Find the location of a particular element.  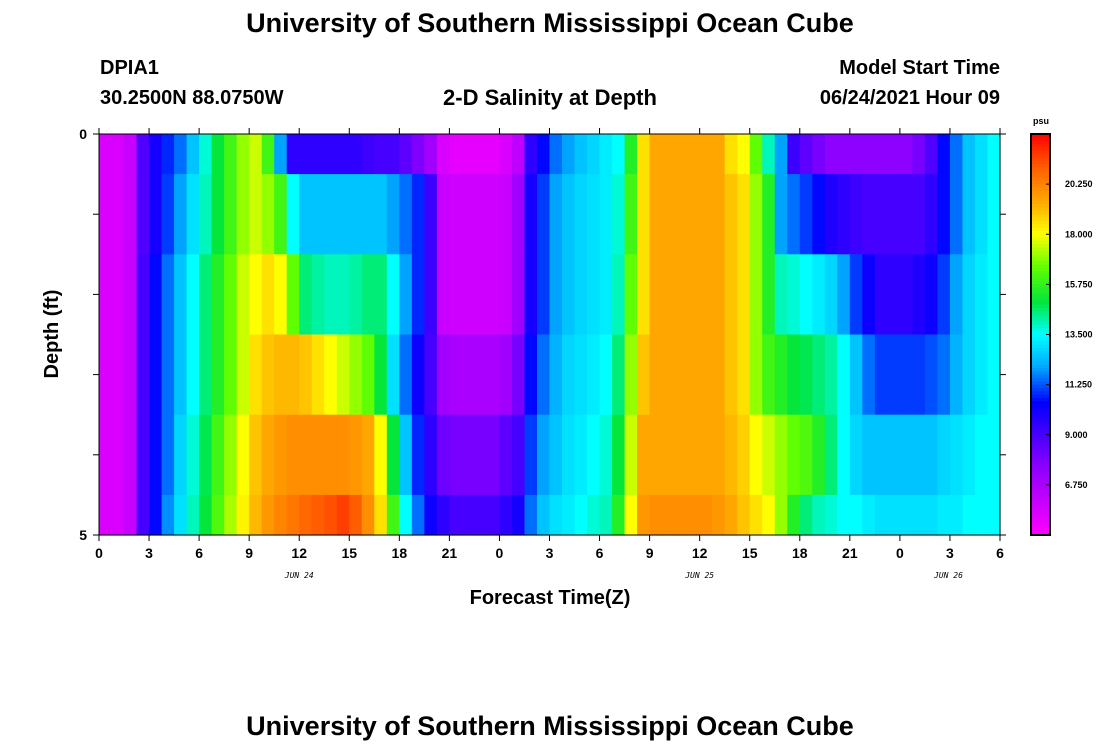

x-date-label: JUN 24 is located at coordinates (299, 575).